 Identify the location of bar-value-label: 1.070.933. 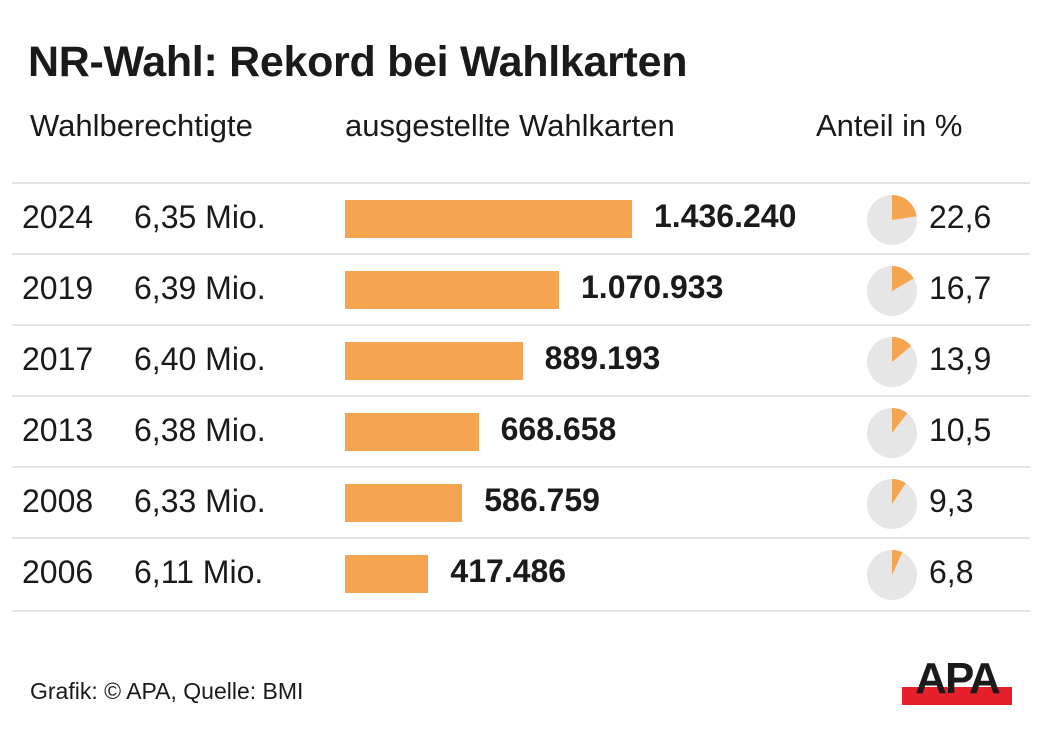
(652, 287).